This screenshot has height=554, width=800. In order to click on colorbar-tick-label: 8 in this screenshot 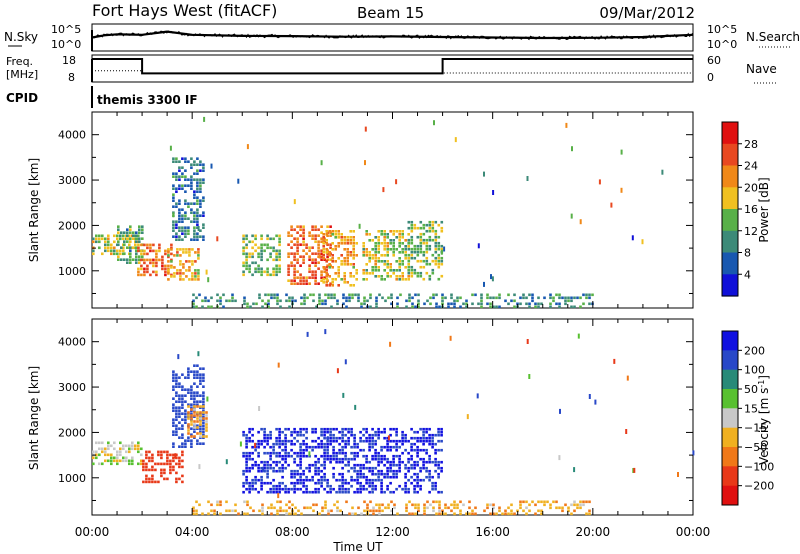, I will do `click(747, 253)`.